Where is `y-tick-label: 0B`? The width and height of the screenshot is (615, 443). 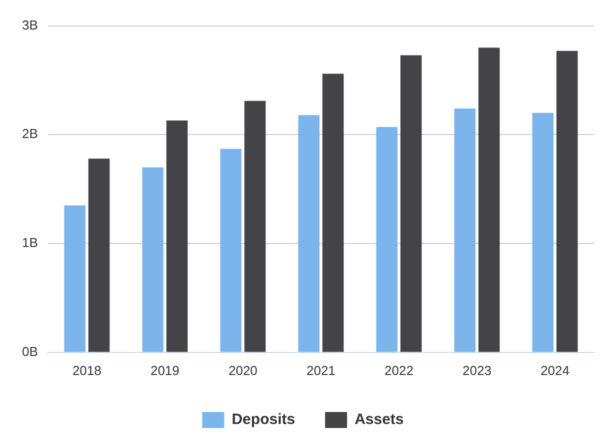 y-tick-label: 0B is located at coordinates (30, 351).